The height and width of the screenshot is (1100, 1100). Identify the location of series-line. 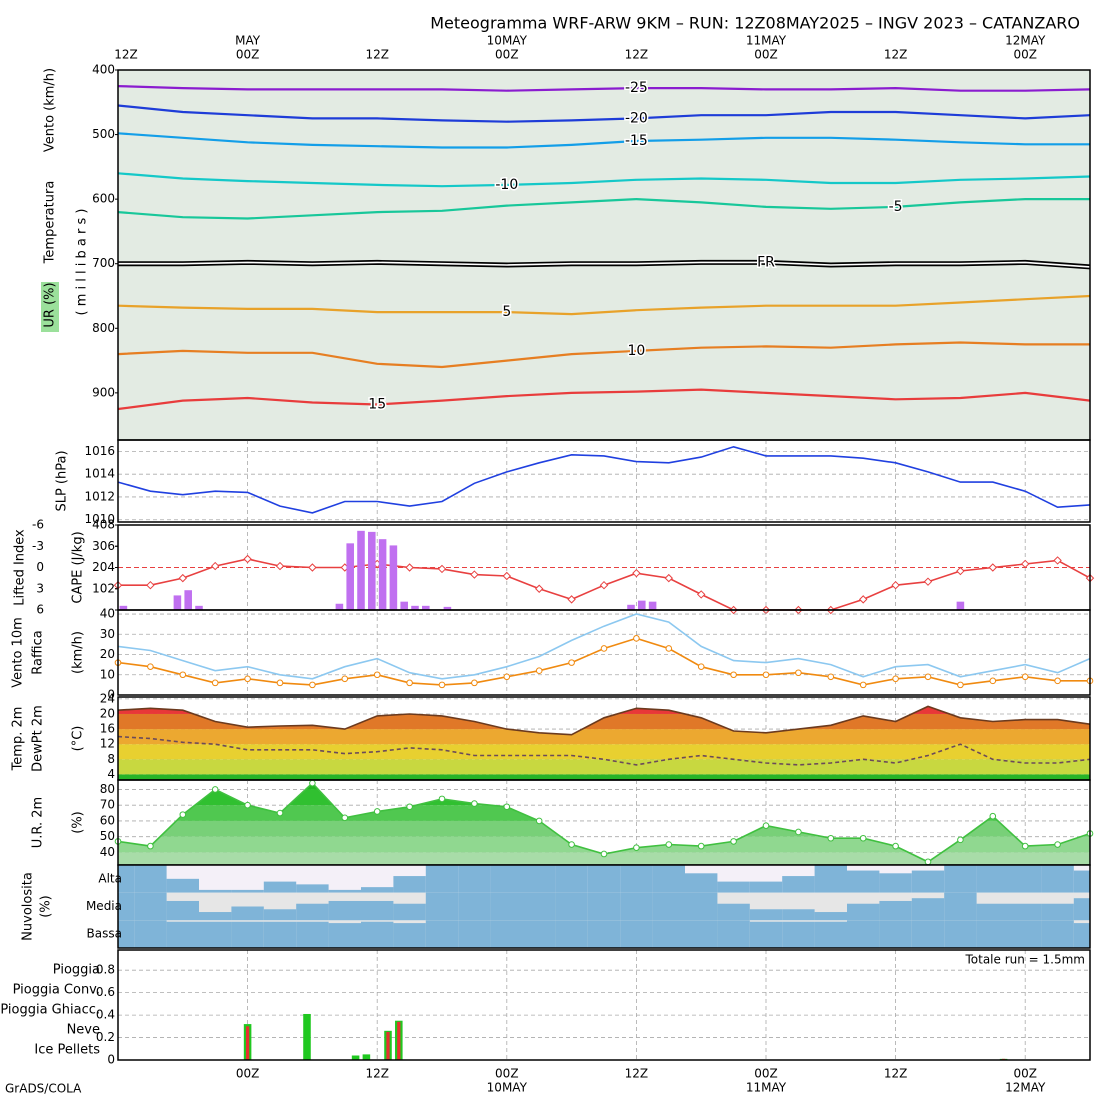
(604, 479).